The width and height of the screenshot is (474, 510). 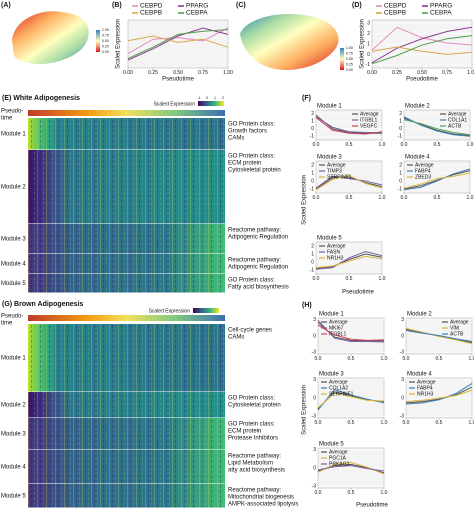 I want to click on chart-title: Module 2, so click(x=417, y=107).